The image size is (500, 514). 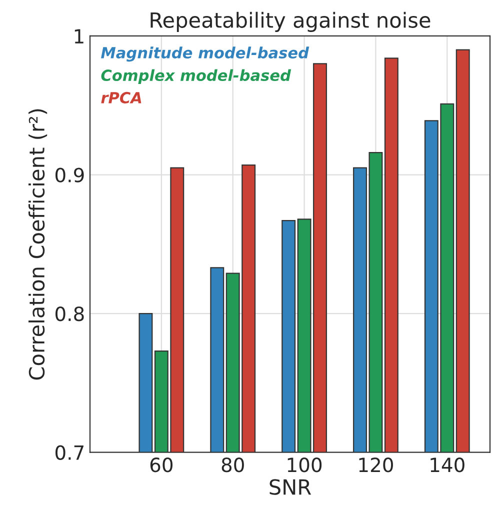 I want to click on x-tick-label: 80, so click(x=233, y=465).